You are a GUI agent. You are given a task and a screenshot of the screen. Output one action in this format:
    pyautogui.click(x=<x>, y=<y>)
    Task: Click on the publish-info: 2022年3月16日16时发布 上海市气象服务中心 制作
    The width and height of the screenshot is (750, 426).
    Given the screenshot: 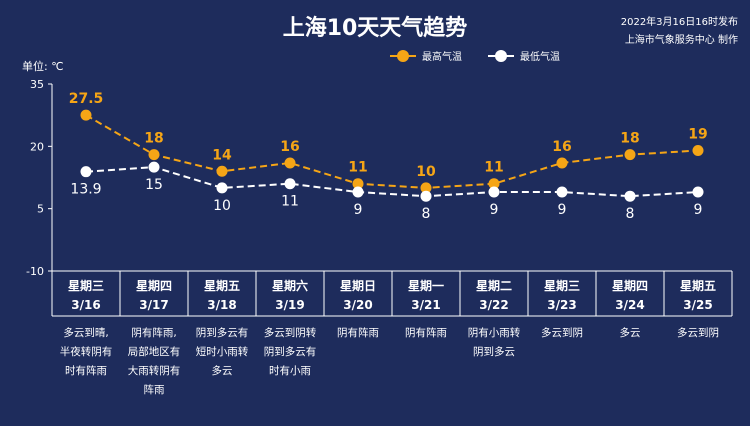 What is the action you would take?
    pyautogui.click(x=679, y=32)
    